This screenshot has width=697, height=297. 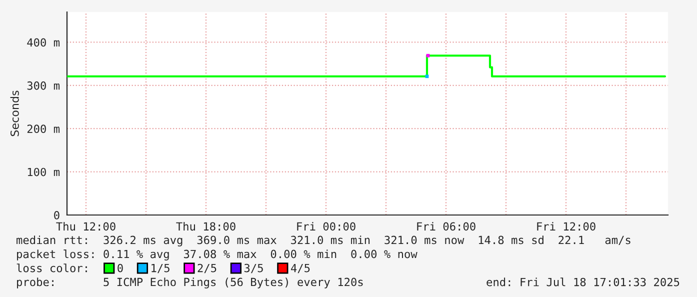 I want to click on text: packet loss: 0.11 % avg 37.08 % max 0.00 % min 0.00 % now, so click(x=217, y=255).